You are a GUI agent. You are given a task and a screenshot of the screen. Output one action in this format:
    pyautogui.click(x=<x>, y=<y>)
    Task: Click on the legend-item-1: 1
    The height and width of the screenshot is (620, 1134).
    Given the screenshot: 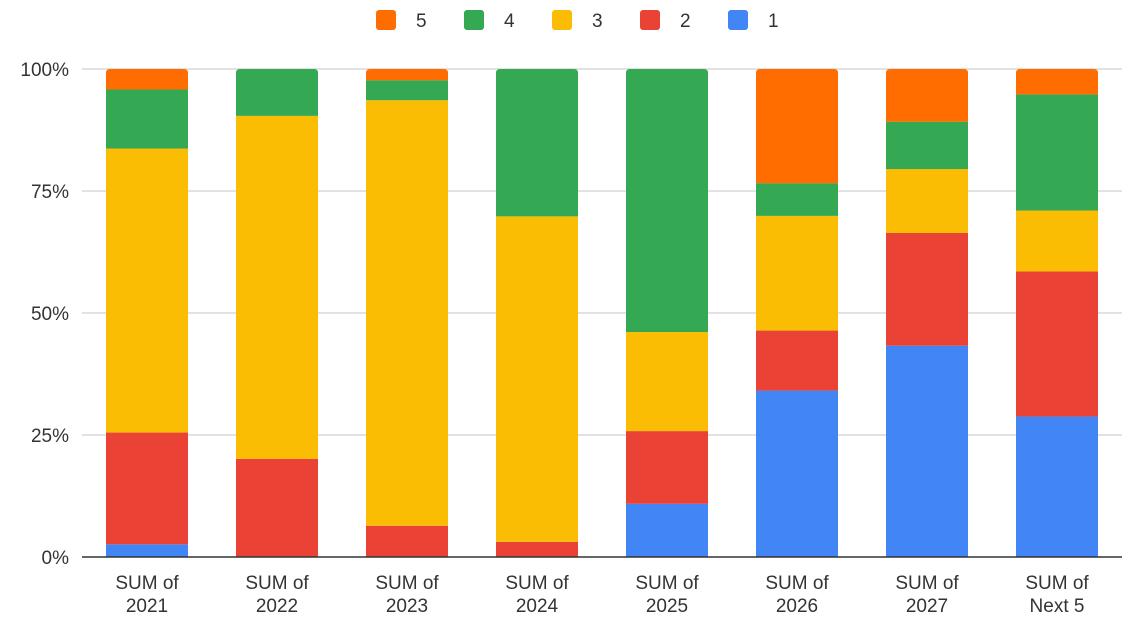 What is the action you would take?
    pyautogui.click(x=753, y=21)
    